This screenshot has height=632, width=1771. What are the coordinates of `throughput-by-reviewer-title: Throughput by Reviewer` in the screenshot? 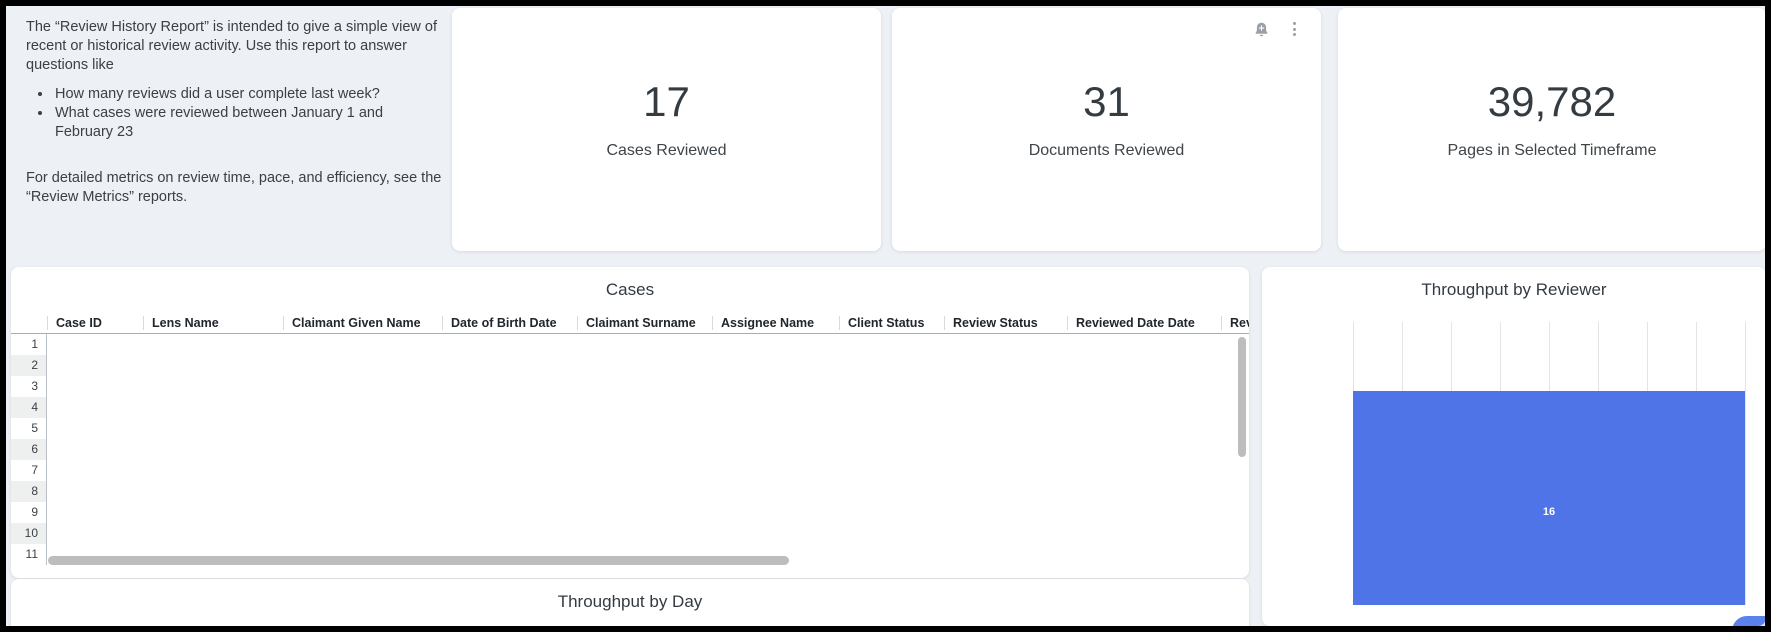 It's located at (1514, 289).